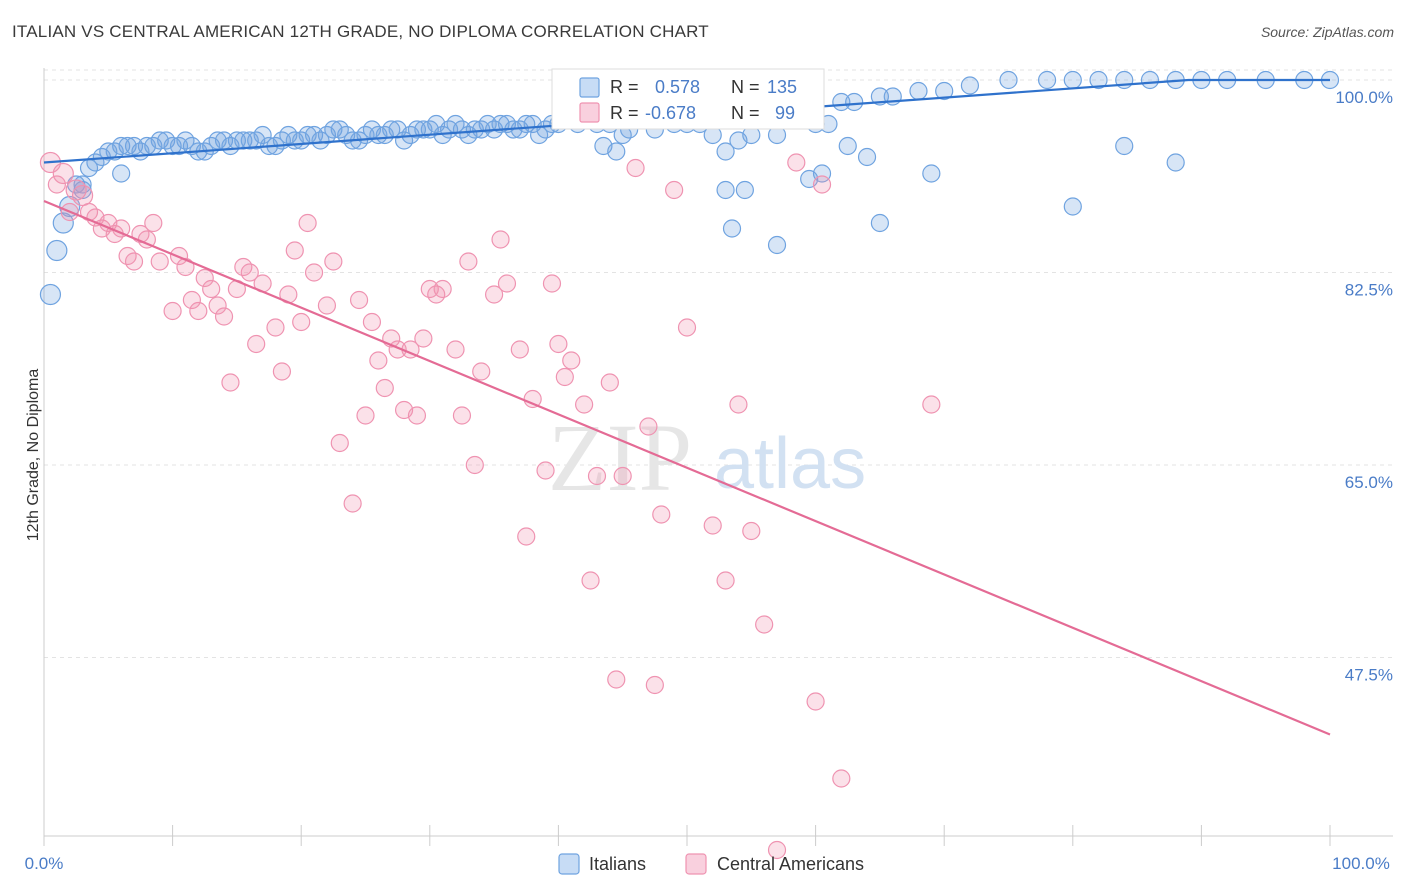 This screenshot has width=1406, height=892. Describe the element at coordinates (696, 864) in the screenshot. I see `bottom-legend-central-americans-swatch` at that location.